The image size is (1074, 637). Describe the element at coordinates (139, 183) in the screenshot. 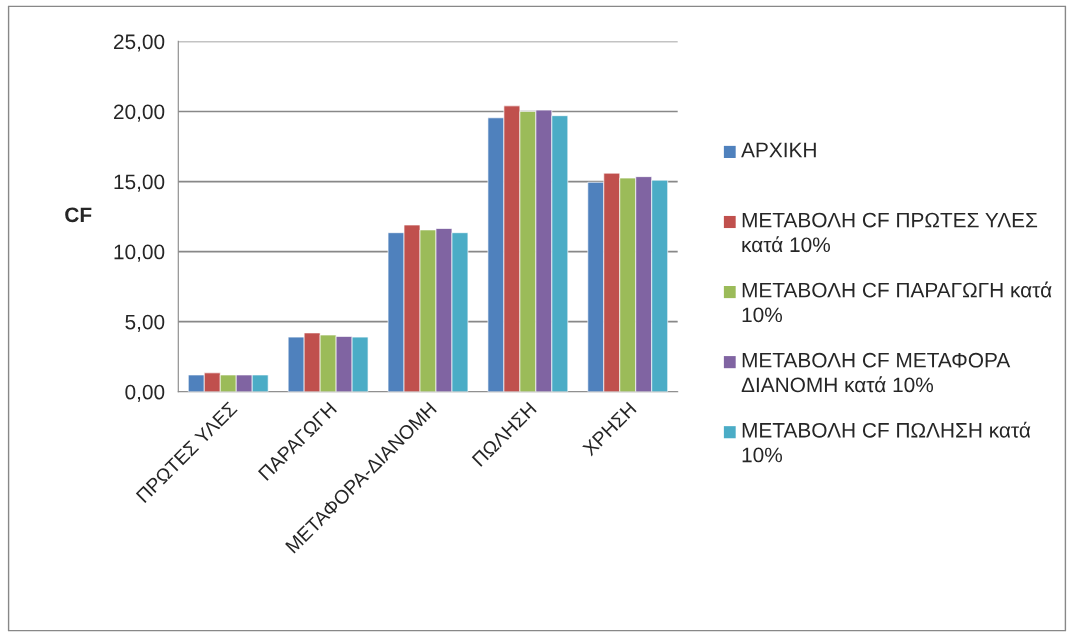

I see `y-tick-label: 15,00` at that location.